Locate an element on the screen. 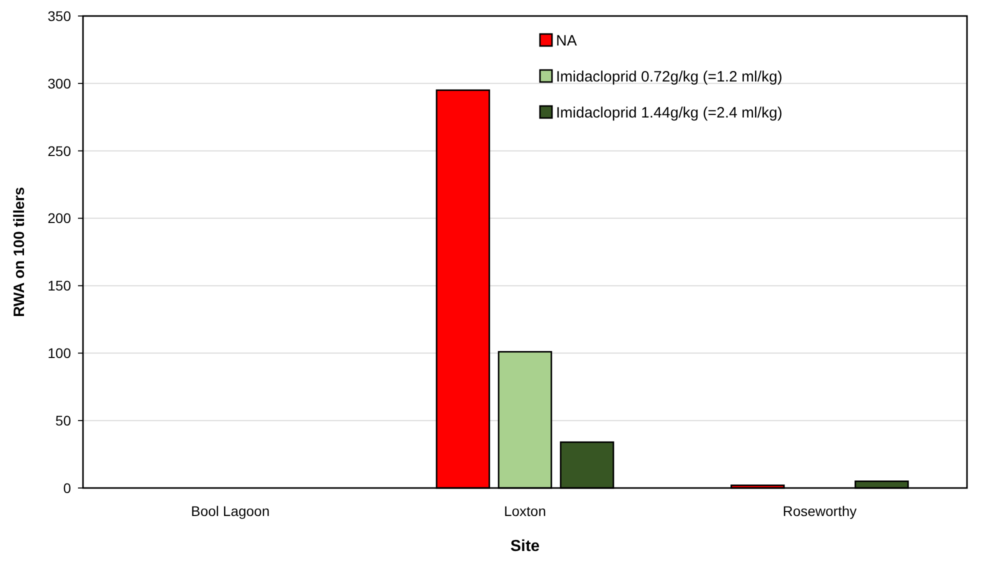 Image resolution: width=982 pixels, height=565 pixels. y-tick-label: 250 is located at coordinates (60, 150).